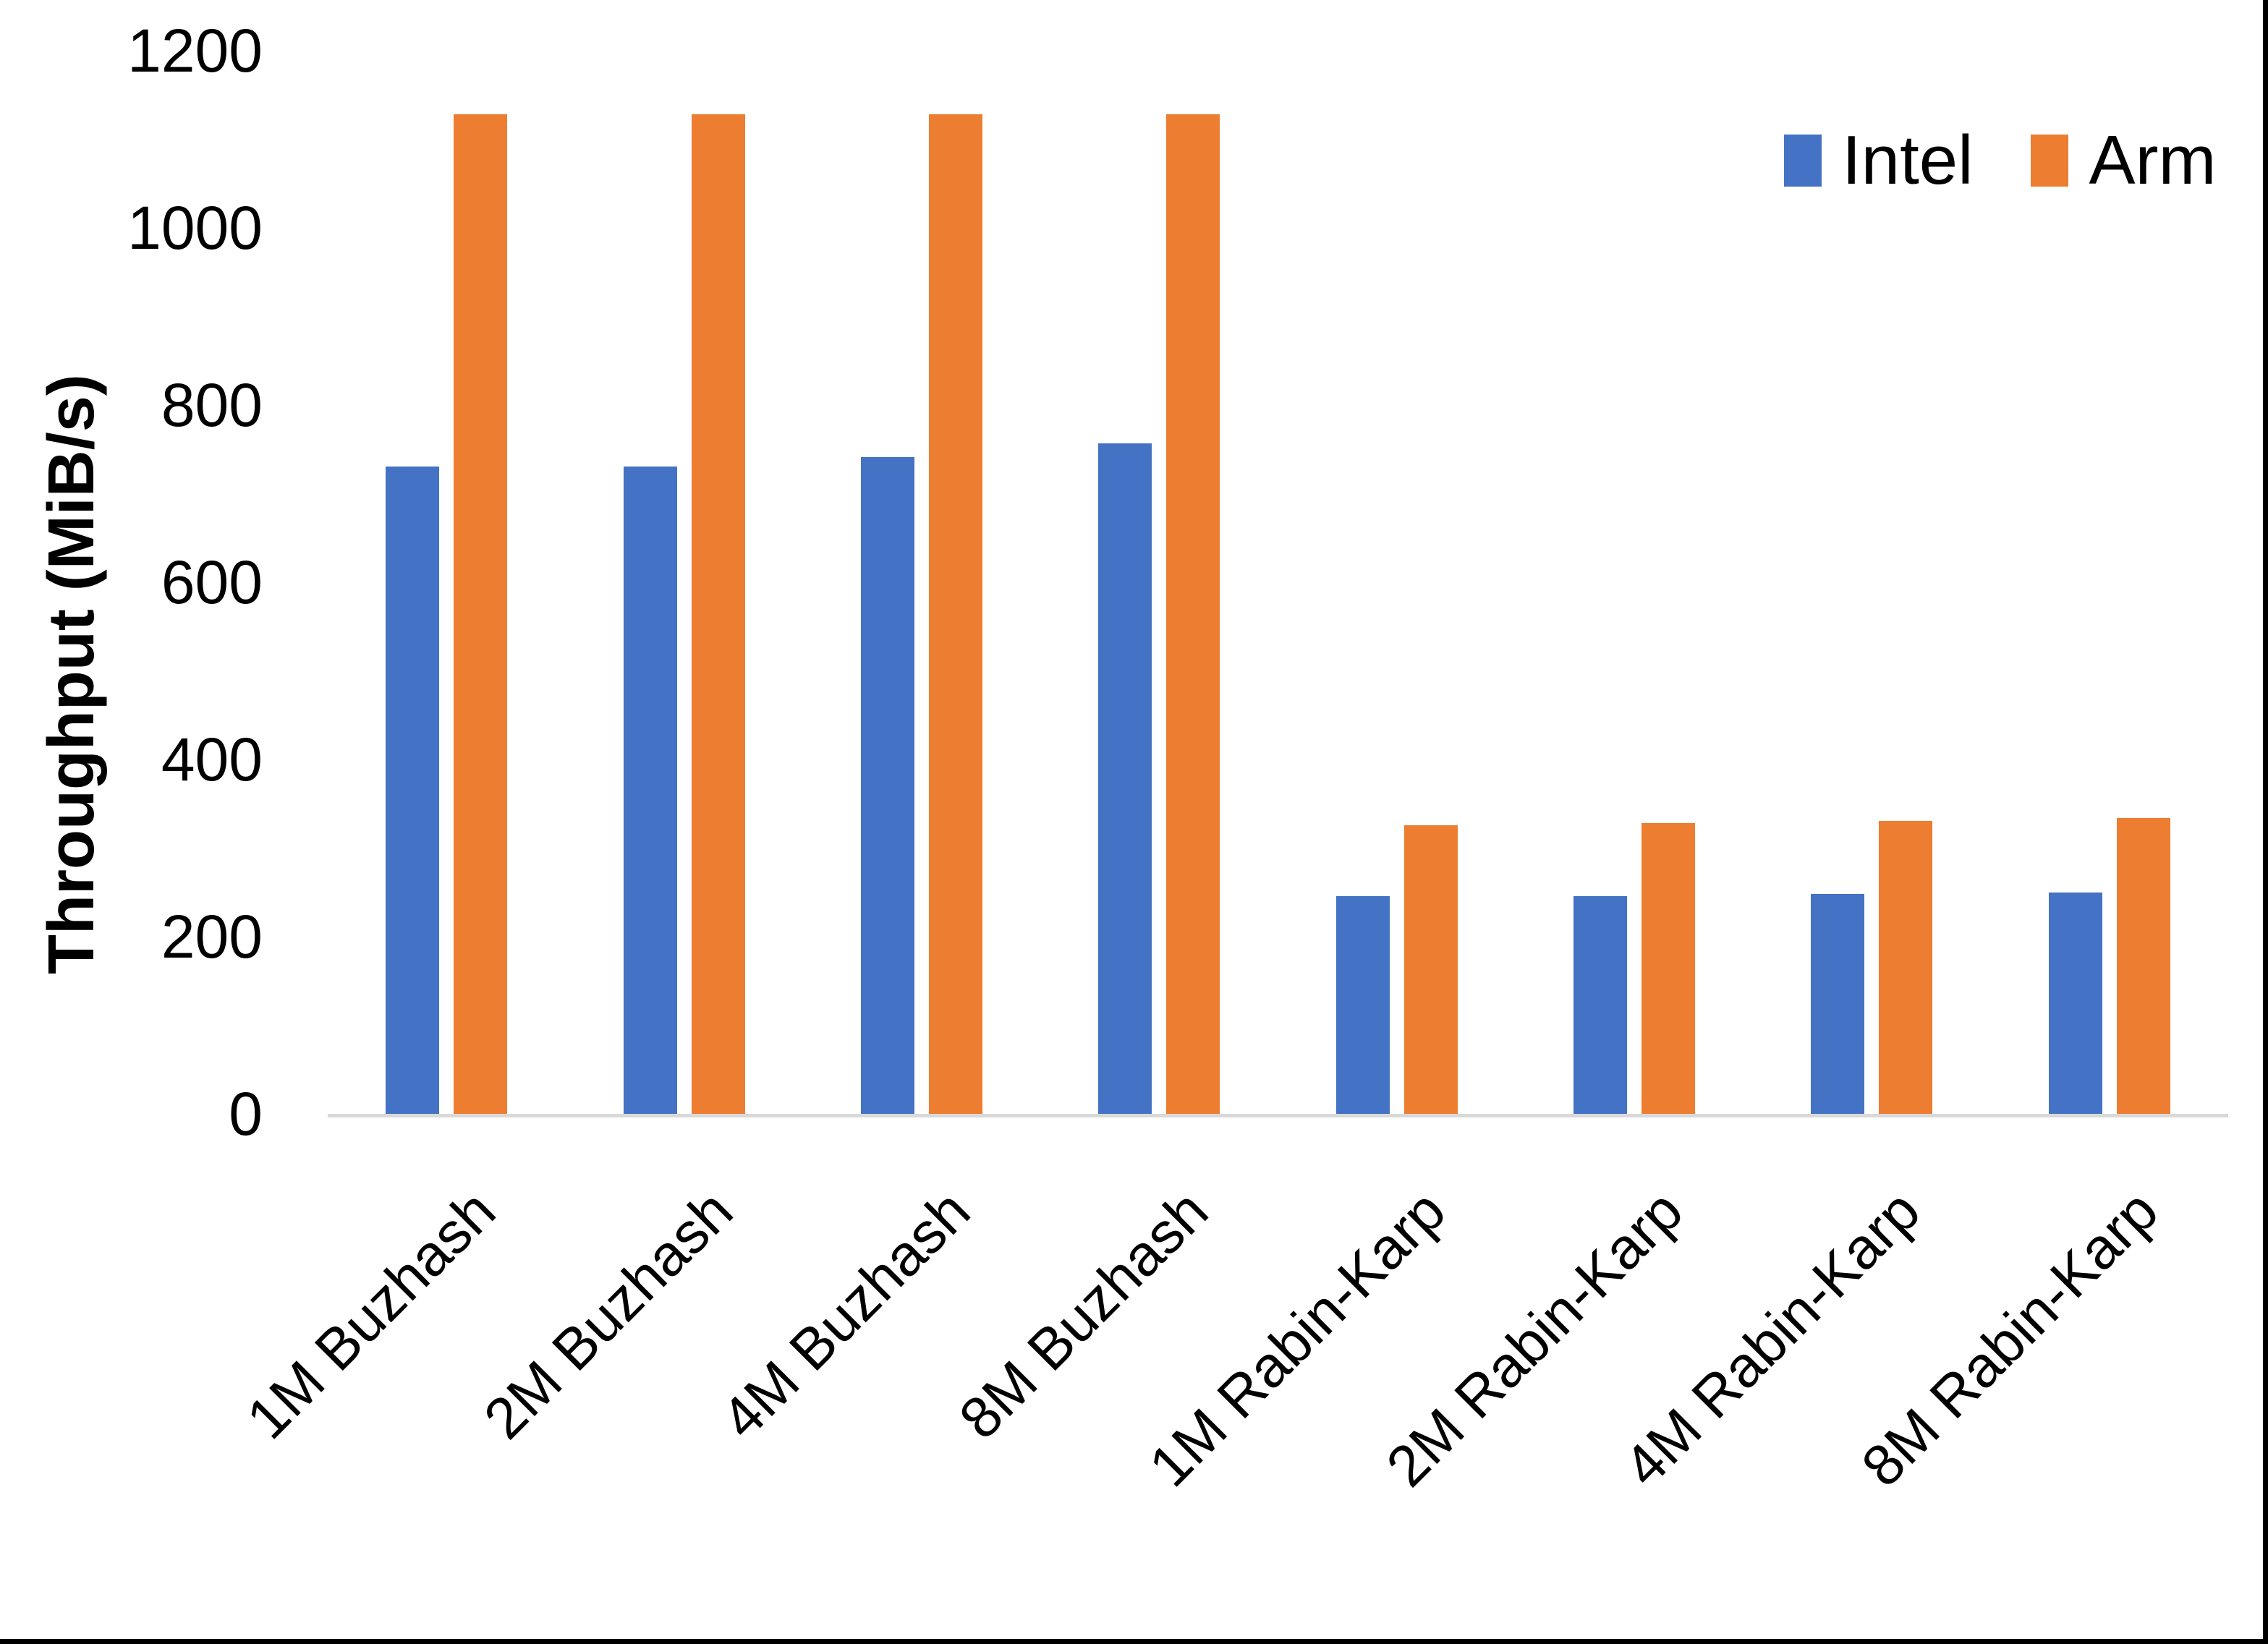 Image resolution: width=2268 pixels, height=1644 pixels. Describe the element at coordinates (1134, 1641) in the screenshot. I see `bottom-frame-edge` at that location.